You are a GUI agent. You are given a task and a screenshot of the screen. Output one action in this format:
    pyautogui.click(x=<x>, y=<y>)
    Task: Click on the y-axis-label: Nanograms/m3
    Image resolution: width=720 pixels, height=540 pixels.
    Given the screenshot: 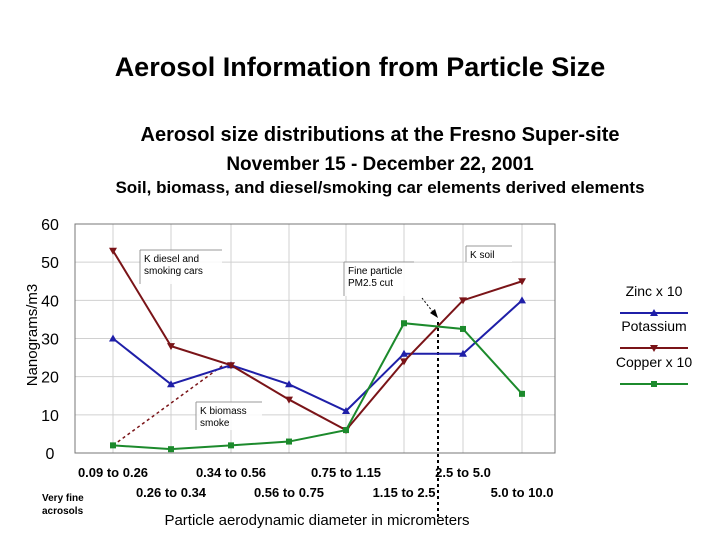 What is the action you would take?
    pyautogui.click(x=32, y=335)
    